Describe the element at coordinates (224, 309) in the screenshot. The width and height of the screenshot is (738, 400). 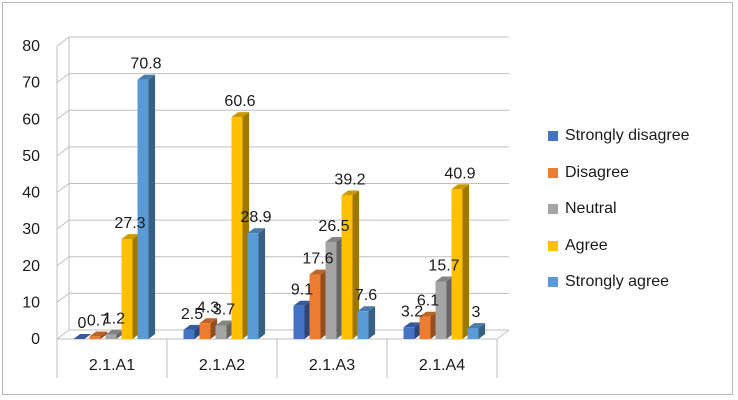
I see `data-label: 3.7` at that location.